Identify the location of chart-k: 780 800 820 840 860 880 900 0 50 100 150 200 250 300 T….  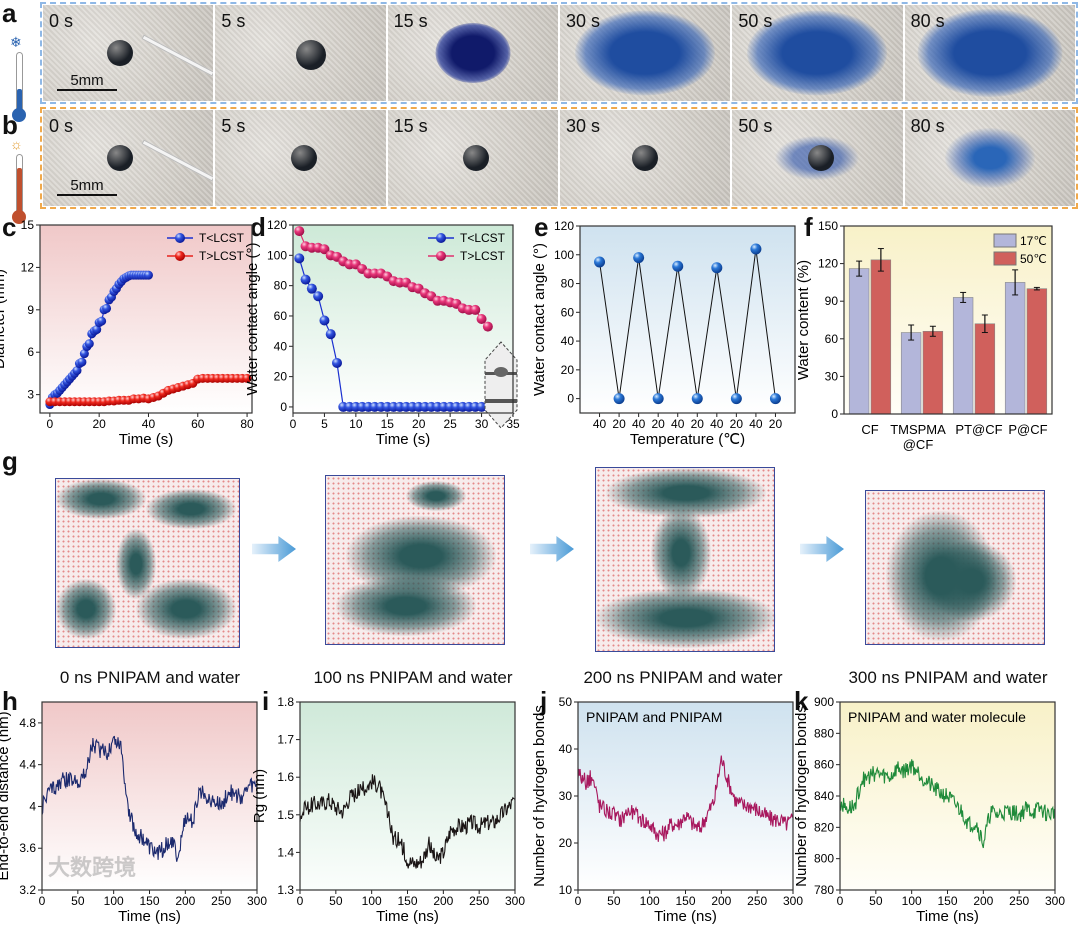
(929, 810).